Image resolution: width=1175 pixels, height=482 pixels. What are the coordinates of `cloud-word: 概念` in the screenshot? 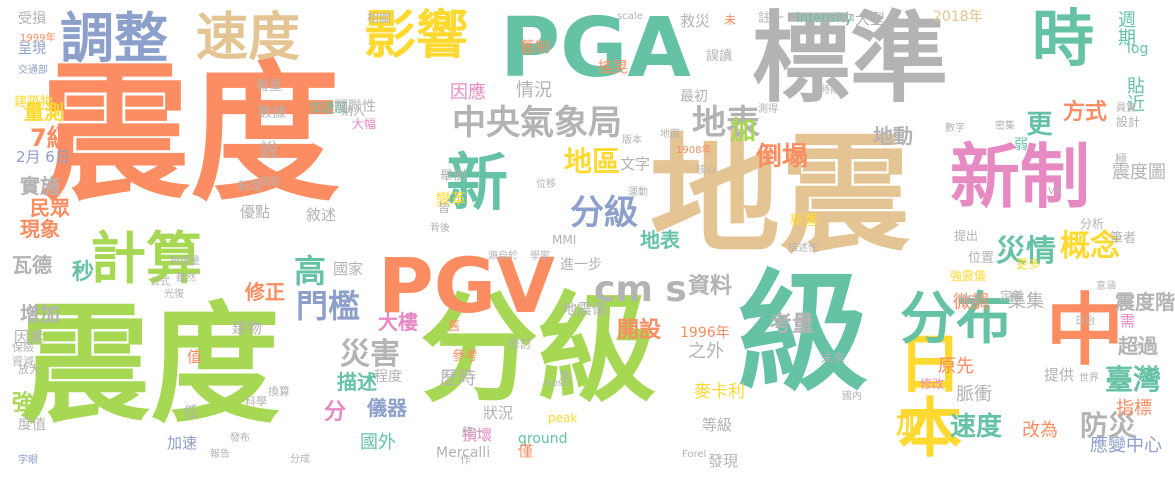 It's located at (1090, 246).